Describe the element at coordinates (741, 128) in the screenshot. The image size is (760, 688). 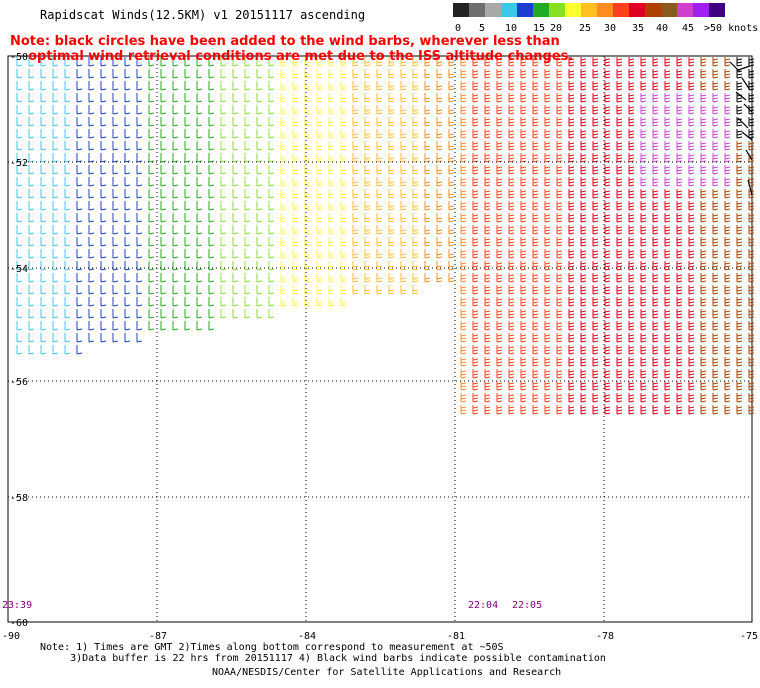
I see `coastline` at that location.